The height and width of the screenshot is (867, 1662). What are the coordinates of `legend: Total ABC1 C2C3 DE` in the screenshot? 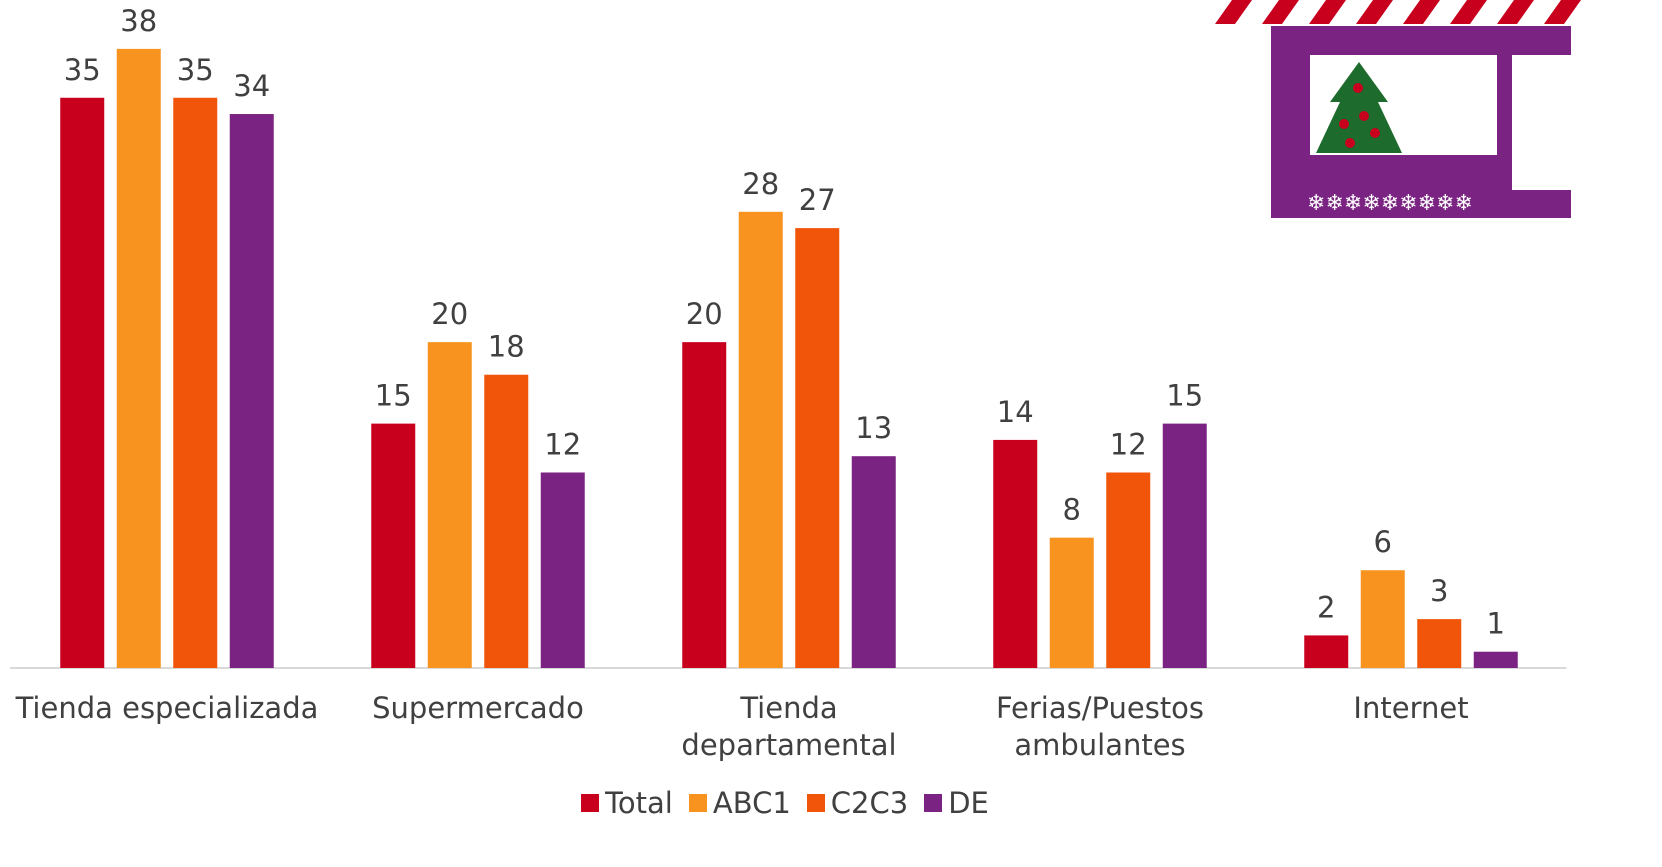 It's located at (785, 803).